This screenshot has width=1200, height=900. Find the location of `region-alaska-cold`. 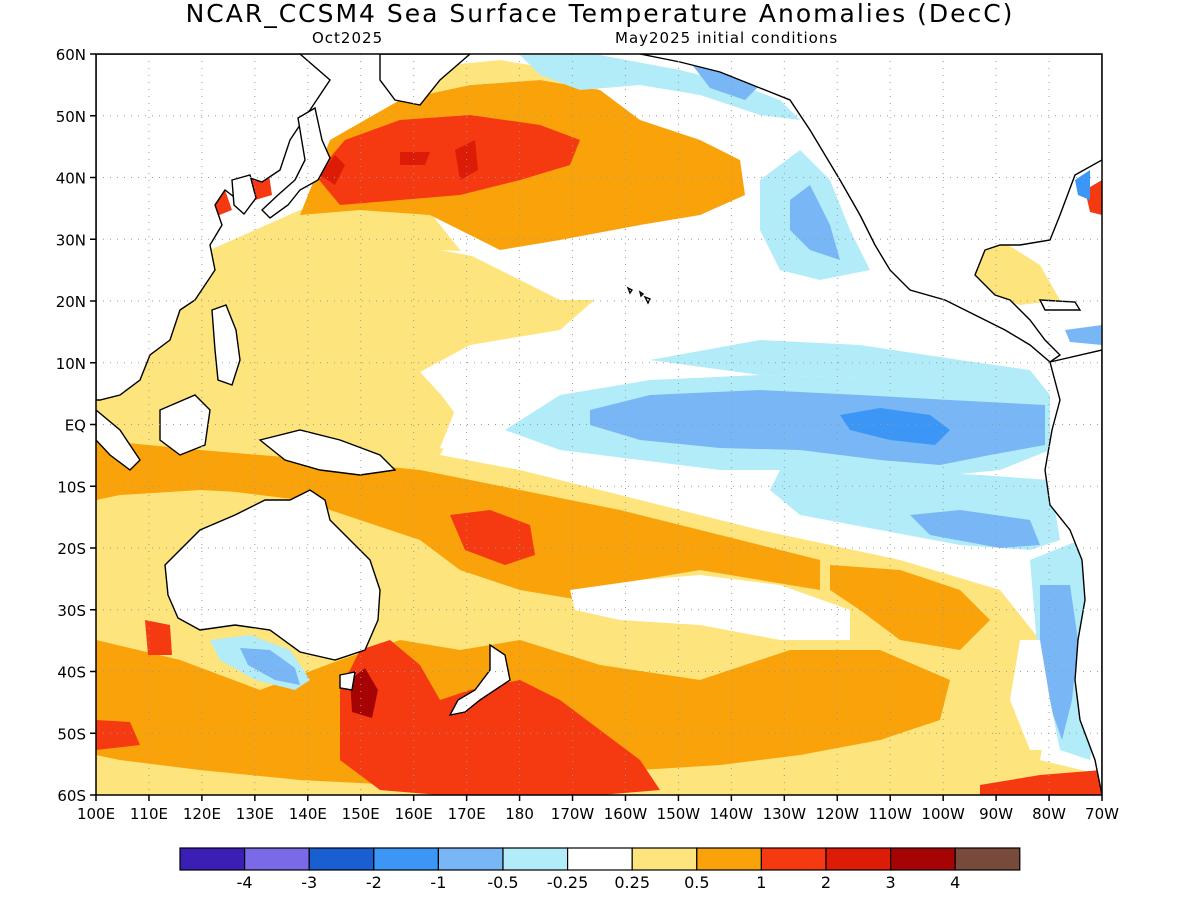

region-alaska-cold is located at coordinates (725, 81).